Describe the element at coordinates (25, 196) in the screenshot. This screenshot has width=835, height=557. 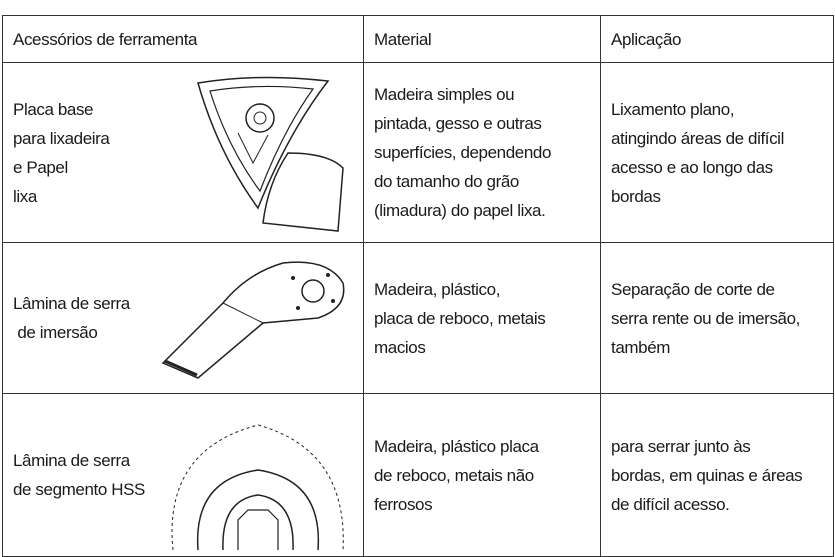
I see `cell-text: lixa` at that location.